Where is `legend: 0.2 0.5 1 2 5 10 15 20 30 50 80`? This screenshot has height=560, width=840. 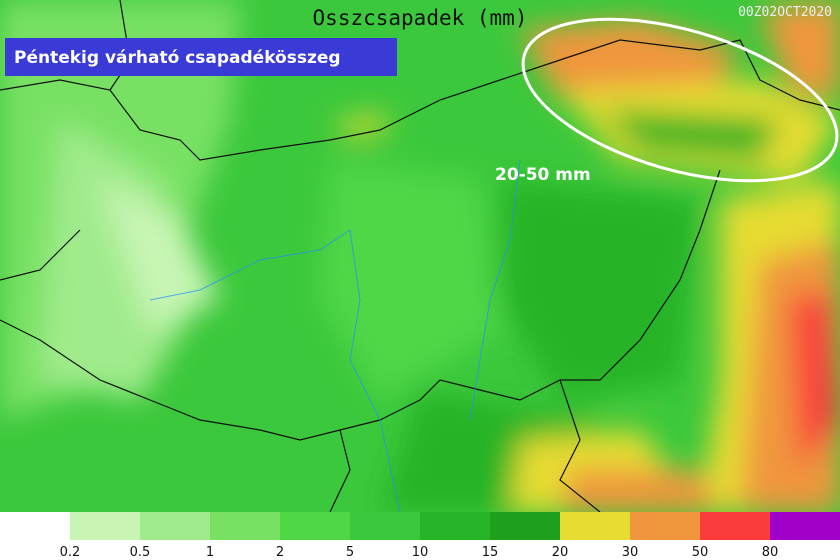 legend: 0.2 0.5 1 2 5 10 15 20 30 50 80 is located at coordinates (420, 536).